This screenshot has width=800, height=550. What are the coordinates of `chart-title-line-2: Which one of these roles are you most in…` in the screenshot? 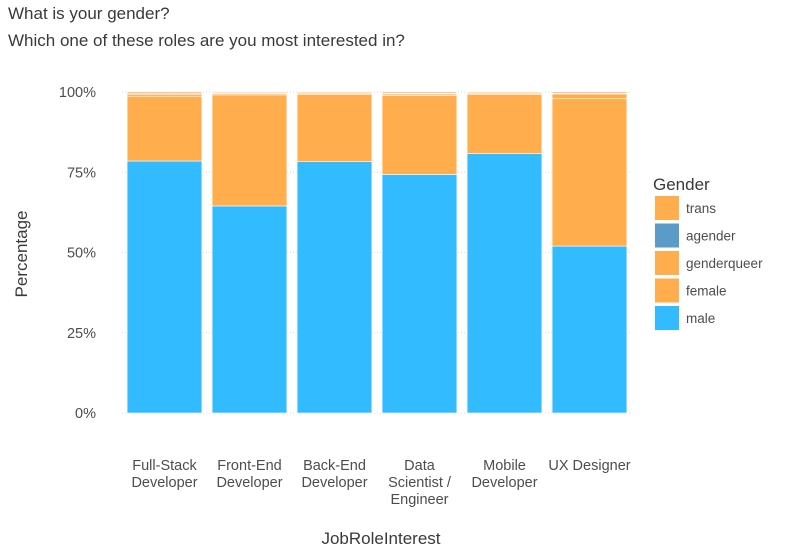 It's located at (206, 40).